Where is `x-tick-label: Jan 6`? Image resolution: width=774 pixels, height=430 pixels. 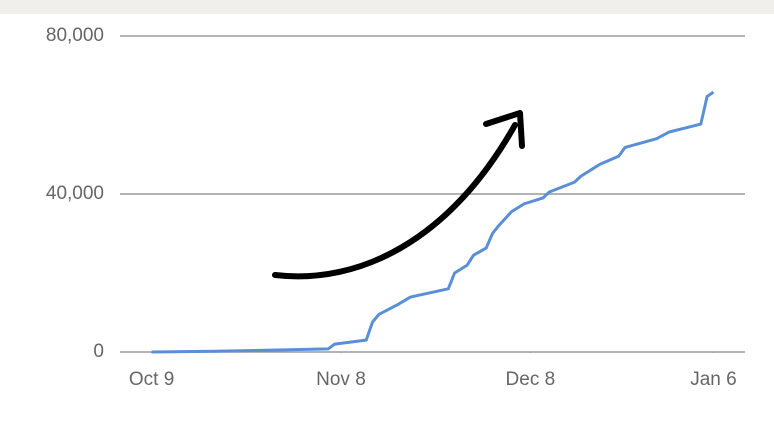
x-tick-label: Jan 6 is located at coordinates (713, 379).